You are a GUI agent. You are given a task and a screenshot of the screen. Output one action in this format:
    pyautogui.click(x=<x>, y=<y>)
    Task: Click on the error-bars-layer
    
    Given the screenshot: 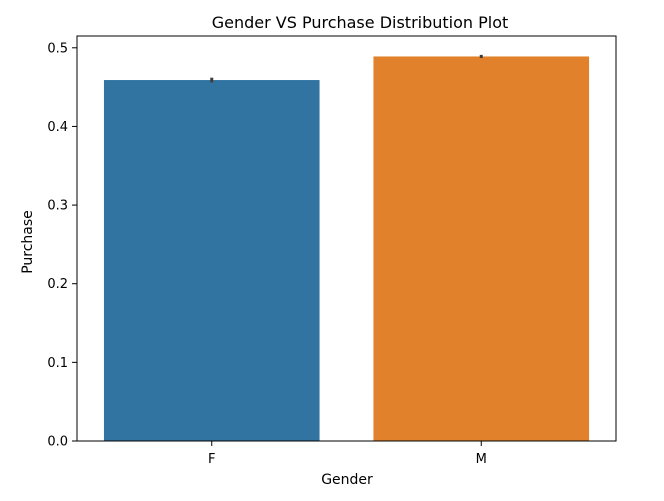 What is the action you would take?
    pyautogui.click(x=346, y=68)
    